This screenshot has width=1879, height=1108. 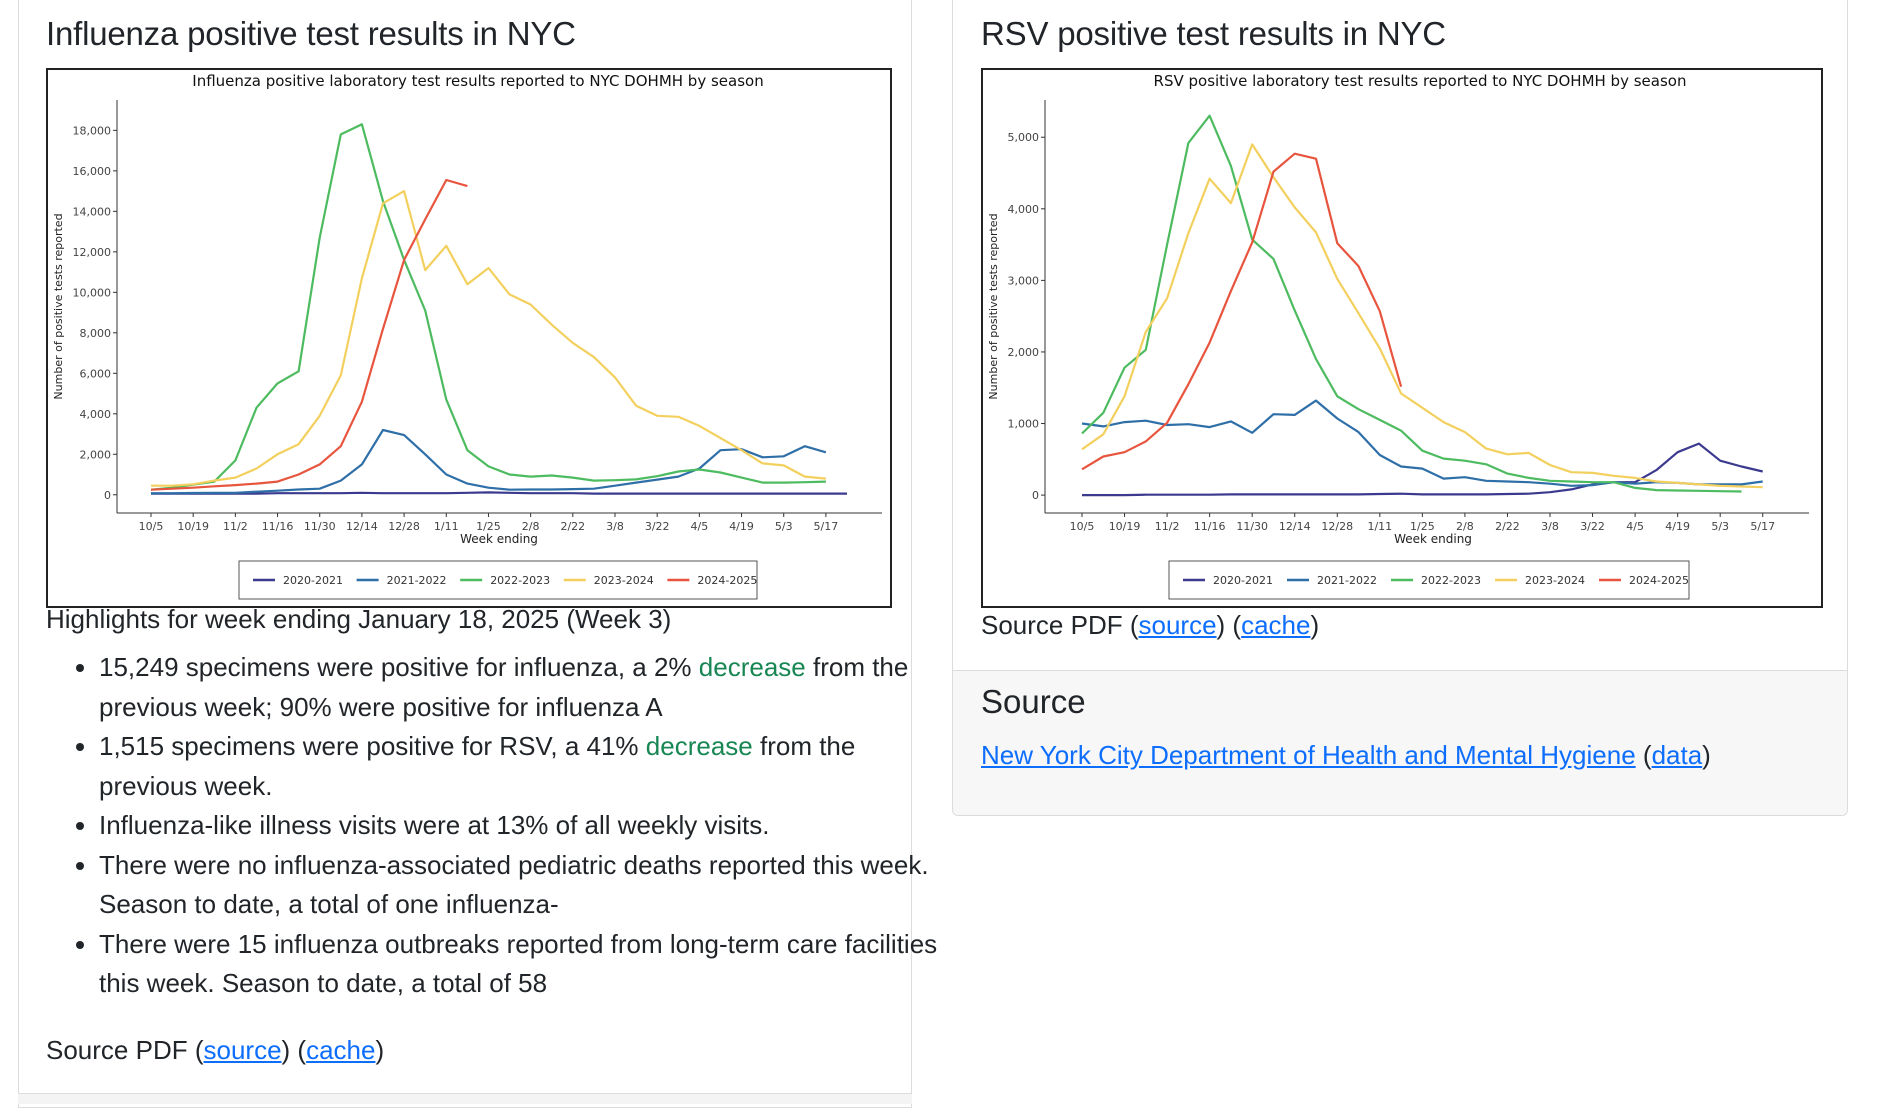 I want to click on influenza-chart-y-tick-label: 4,000, so click(x=96, y=414).